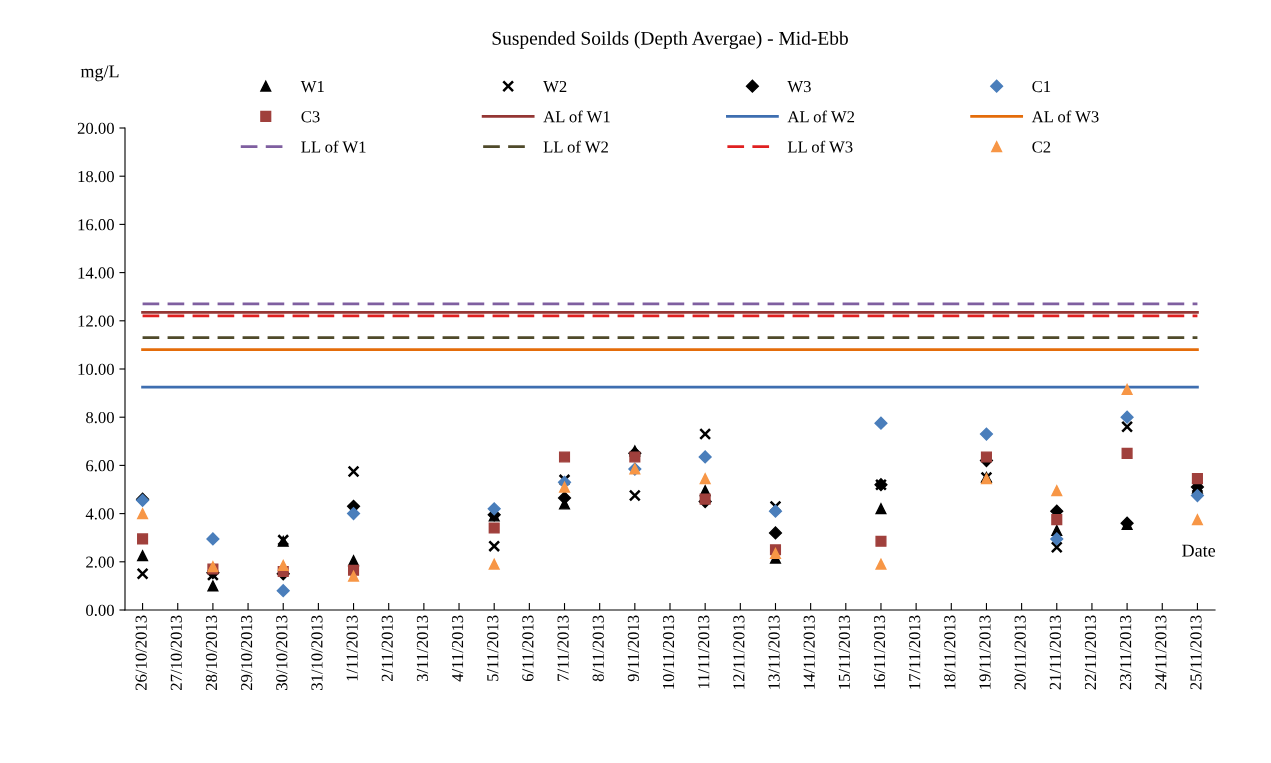  Describe the element at coordinates (310, 117) in the screenshot. I see `legend-label: C3` at that location.